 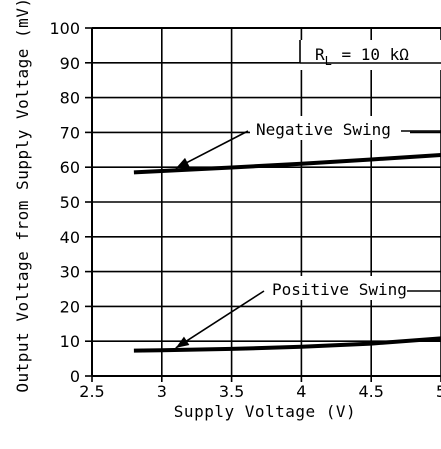 I want to click on y-tick-label: 0, so click(x=75, y=376).